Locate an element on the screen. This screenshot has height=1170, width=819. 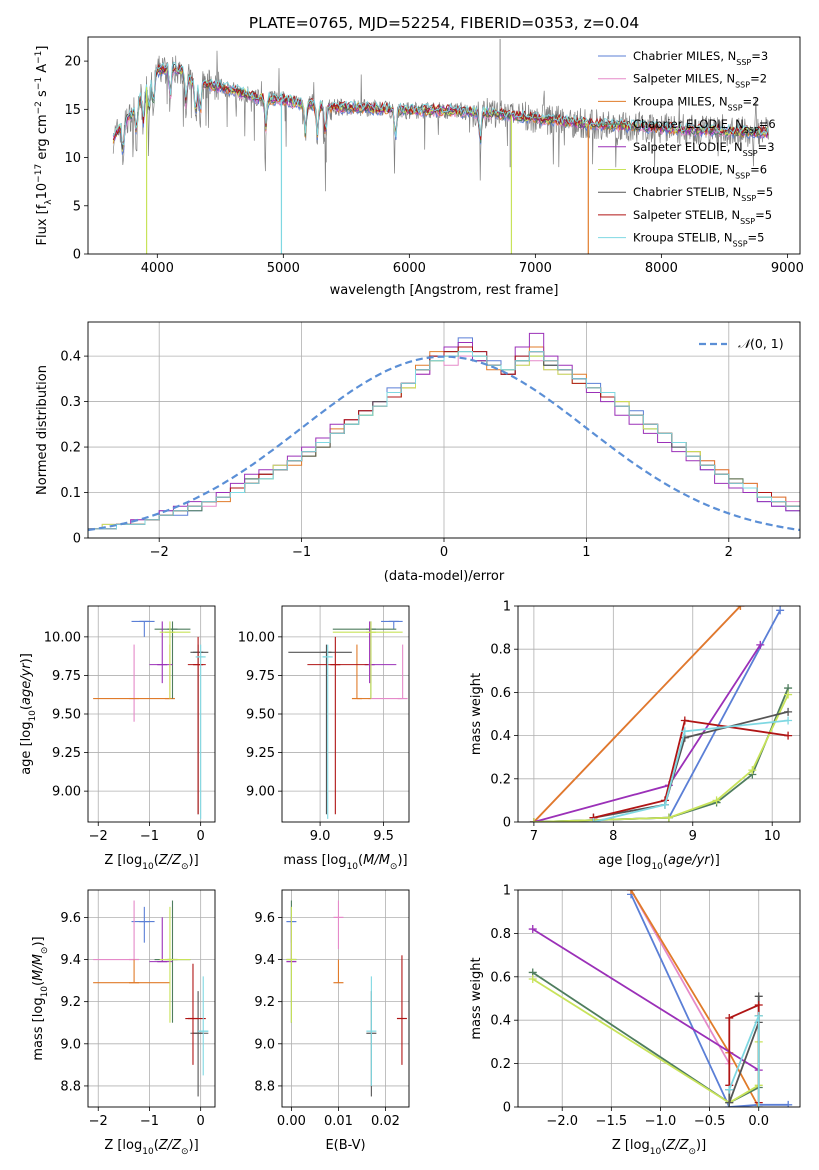
x-tick-label: 1 is located at coordinates (586, 552).